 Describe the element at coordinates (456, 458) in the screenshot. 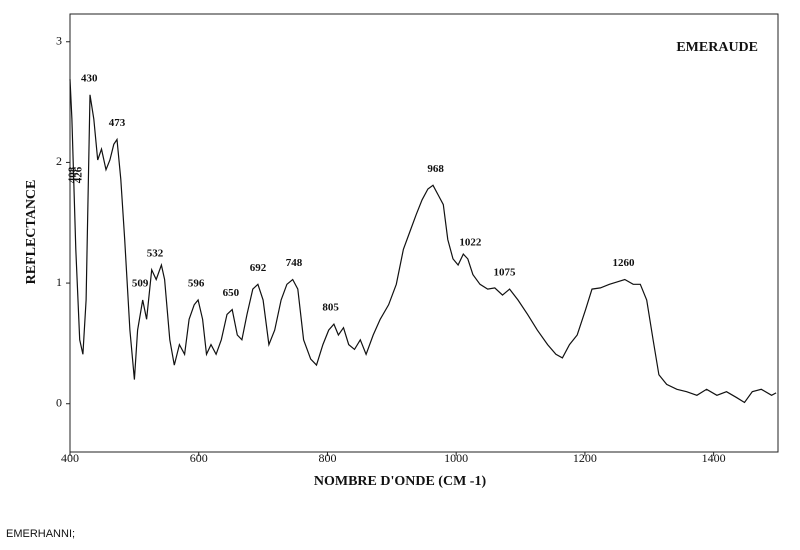

I see `x-tick-label: 1000` at that location.